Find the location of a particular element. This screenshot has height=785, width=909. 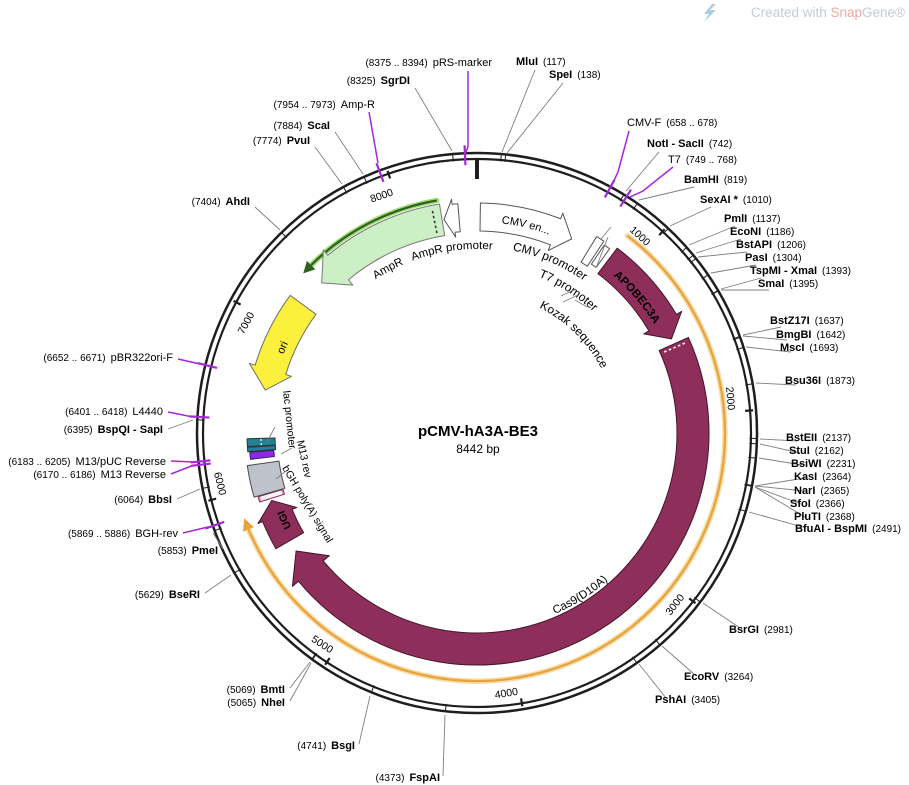

site-label-spei: SpeI (138) is located at coordinates (575, 75).